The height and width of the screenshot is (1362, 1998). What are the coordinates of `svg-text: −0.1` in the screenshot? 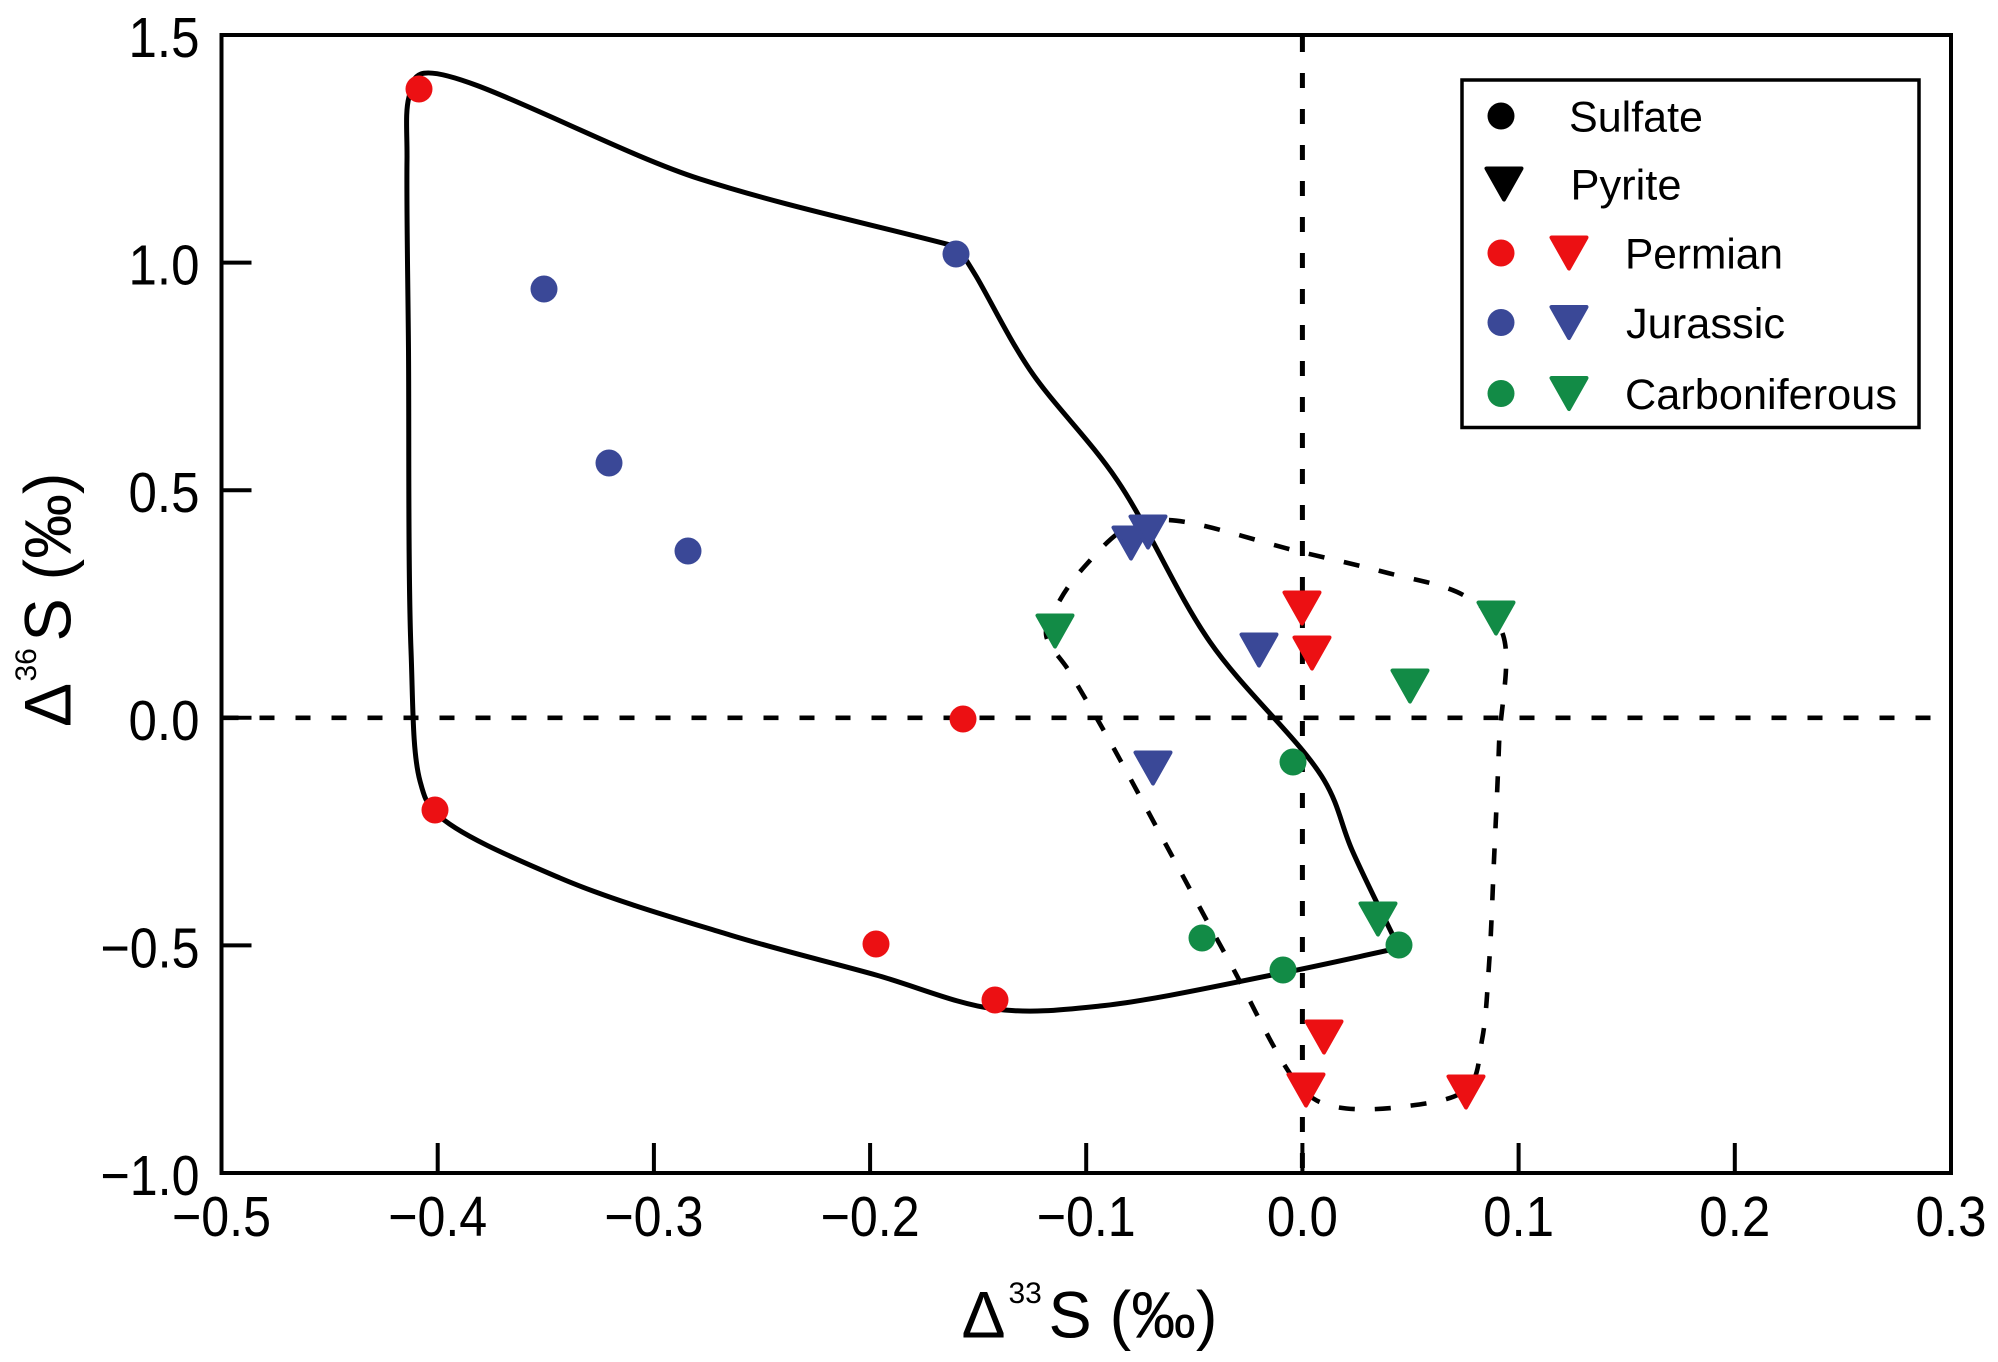 It's located at (1086, 1217).